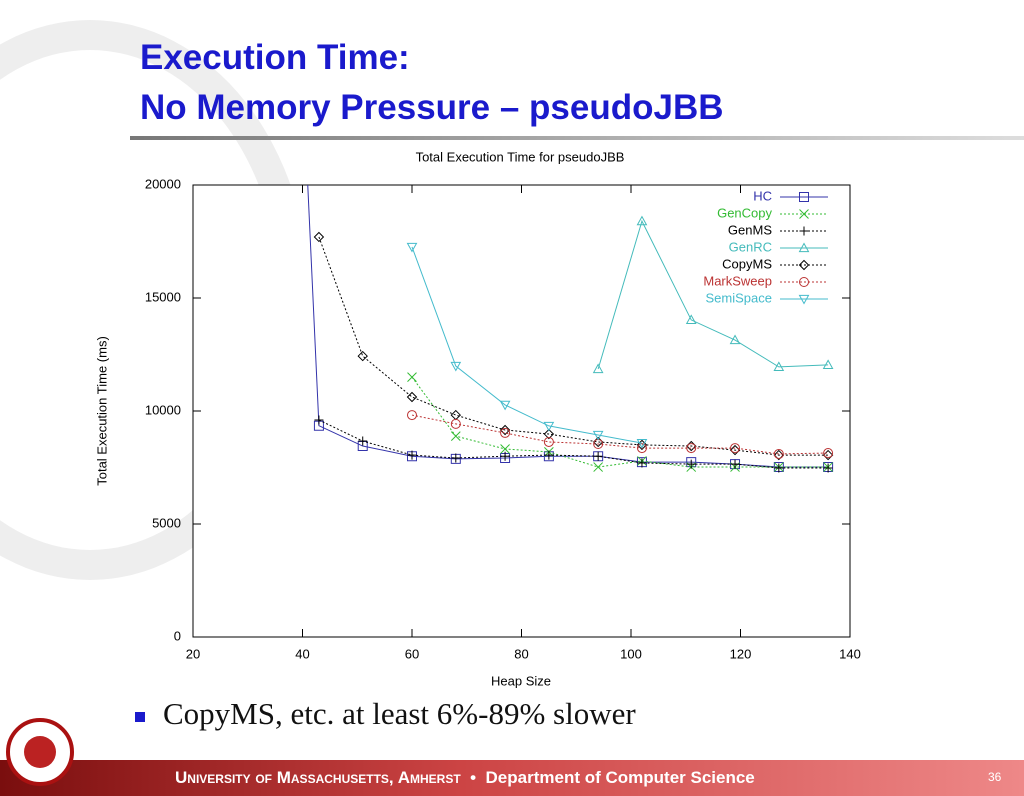 This screenshot has height=796, width=1024. Describe the element at coordinates (631, 653) in the screenshot. I see `x-tick-label: 100` at that location.